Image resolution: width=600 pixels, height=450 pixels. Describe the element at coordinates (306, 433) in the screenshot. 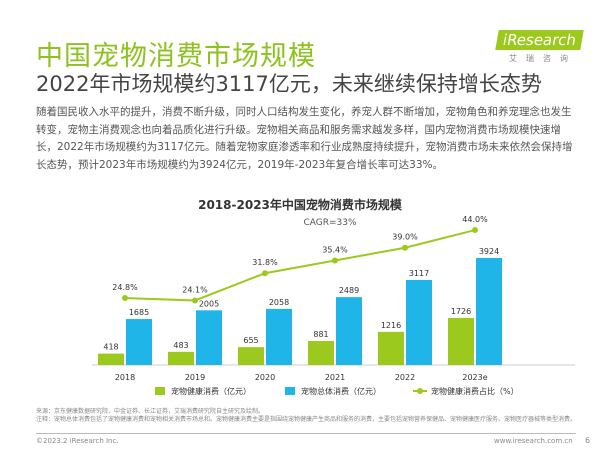

I see `divider` at that location.